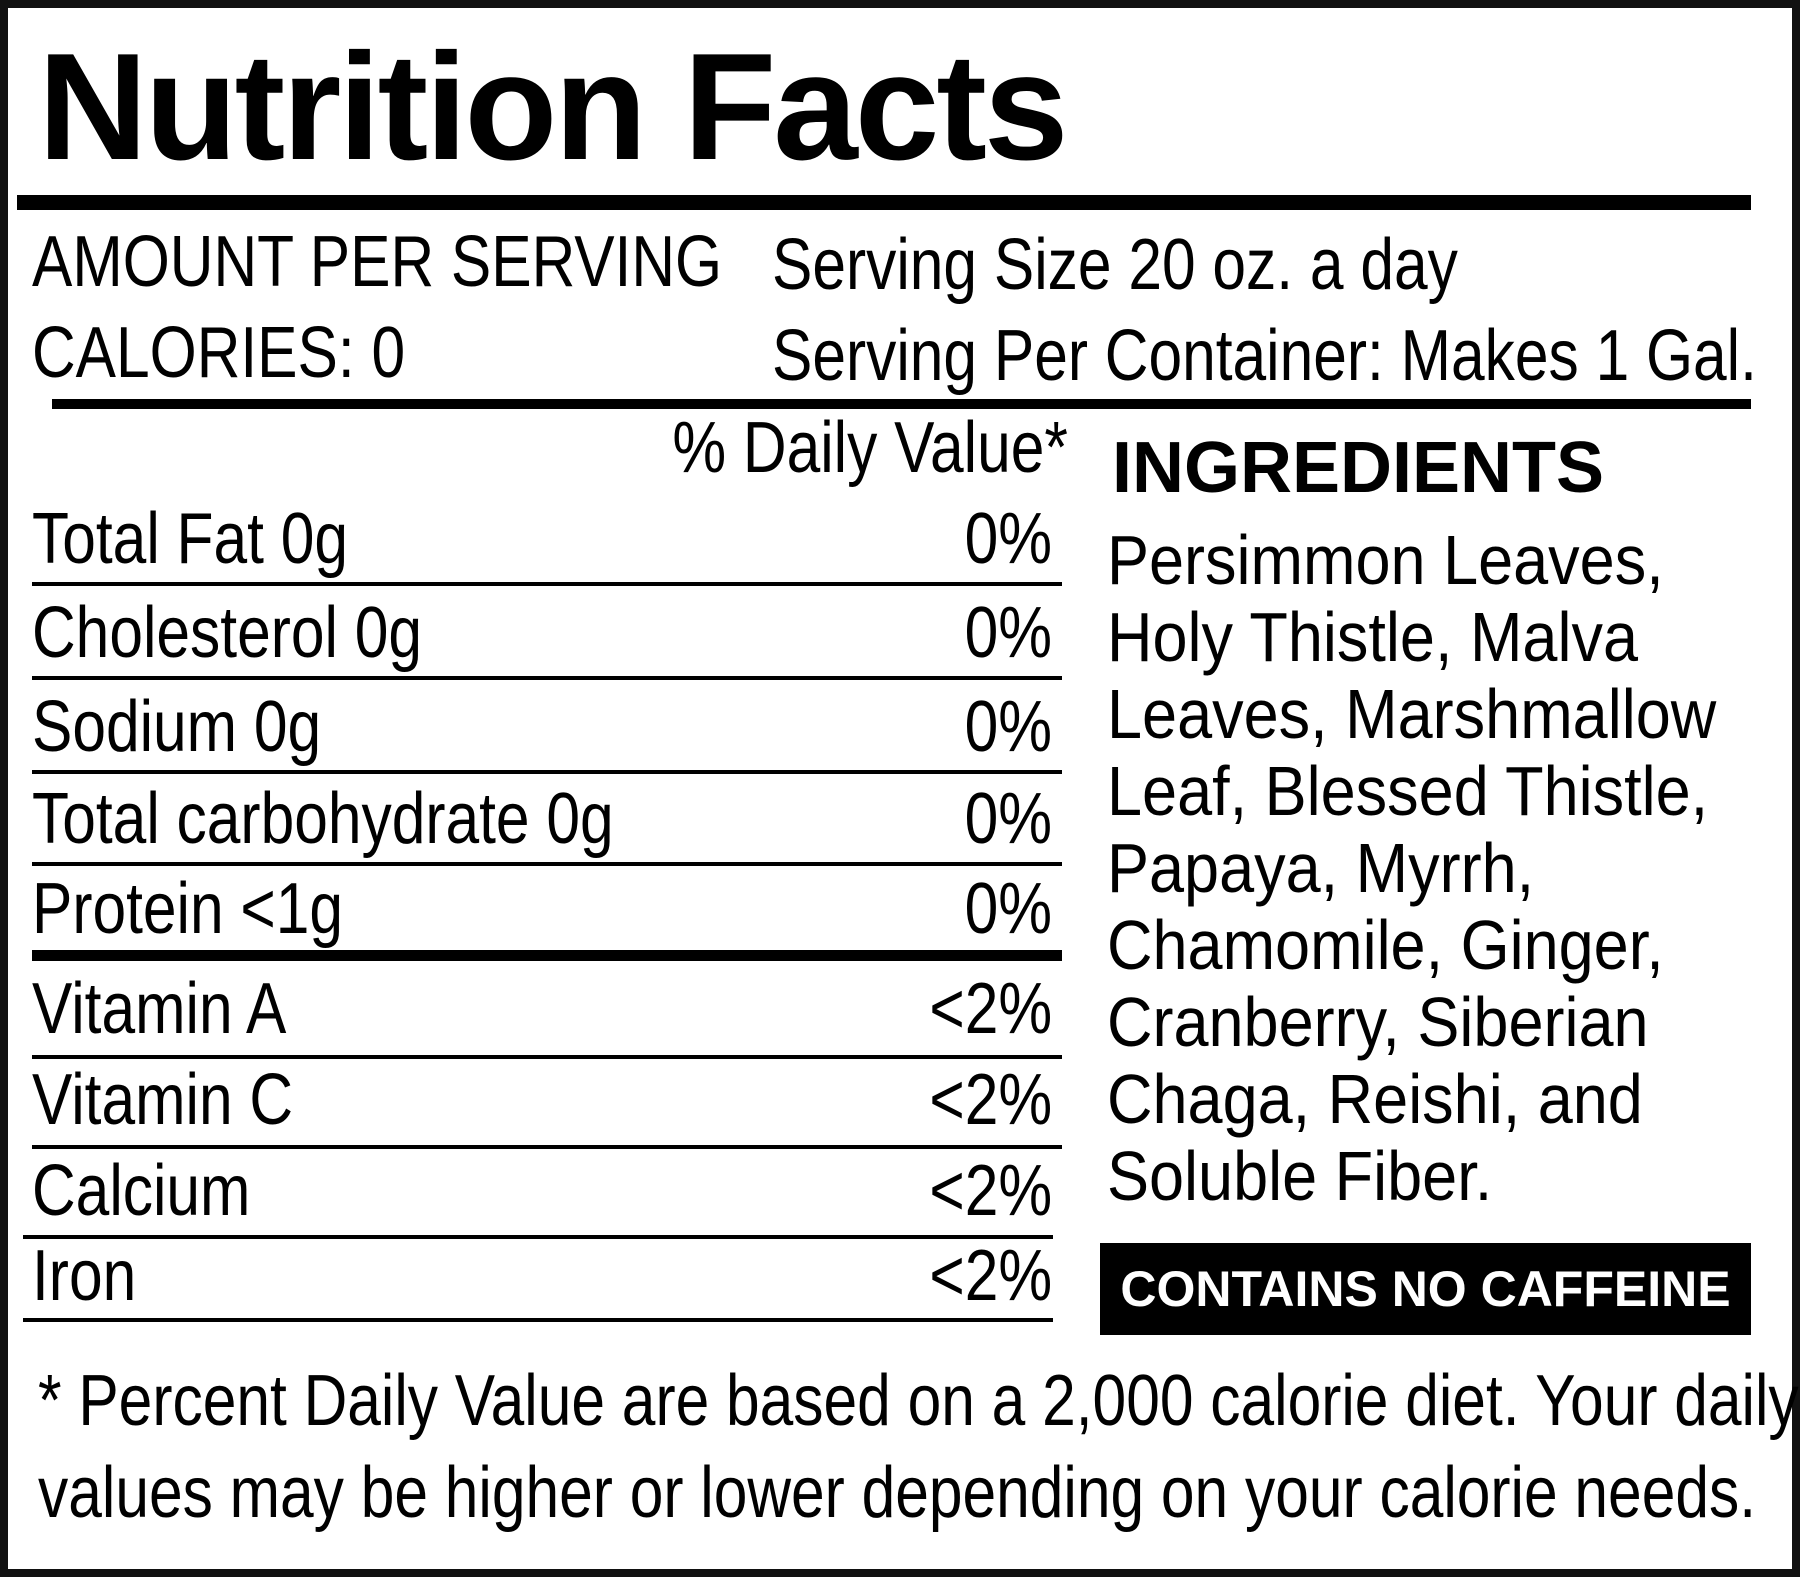 Image resolution: width=1800 pixels, height=1577 pixels. What do you see at coordinates (884, 202) in the screenshot?
I see `thick-divider` at bounding box center [884, 202].